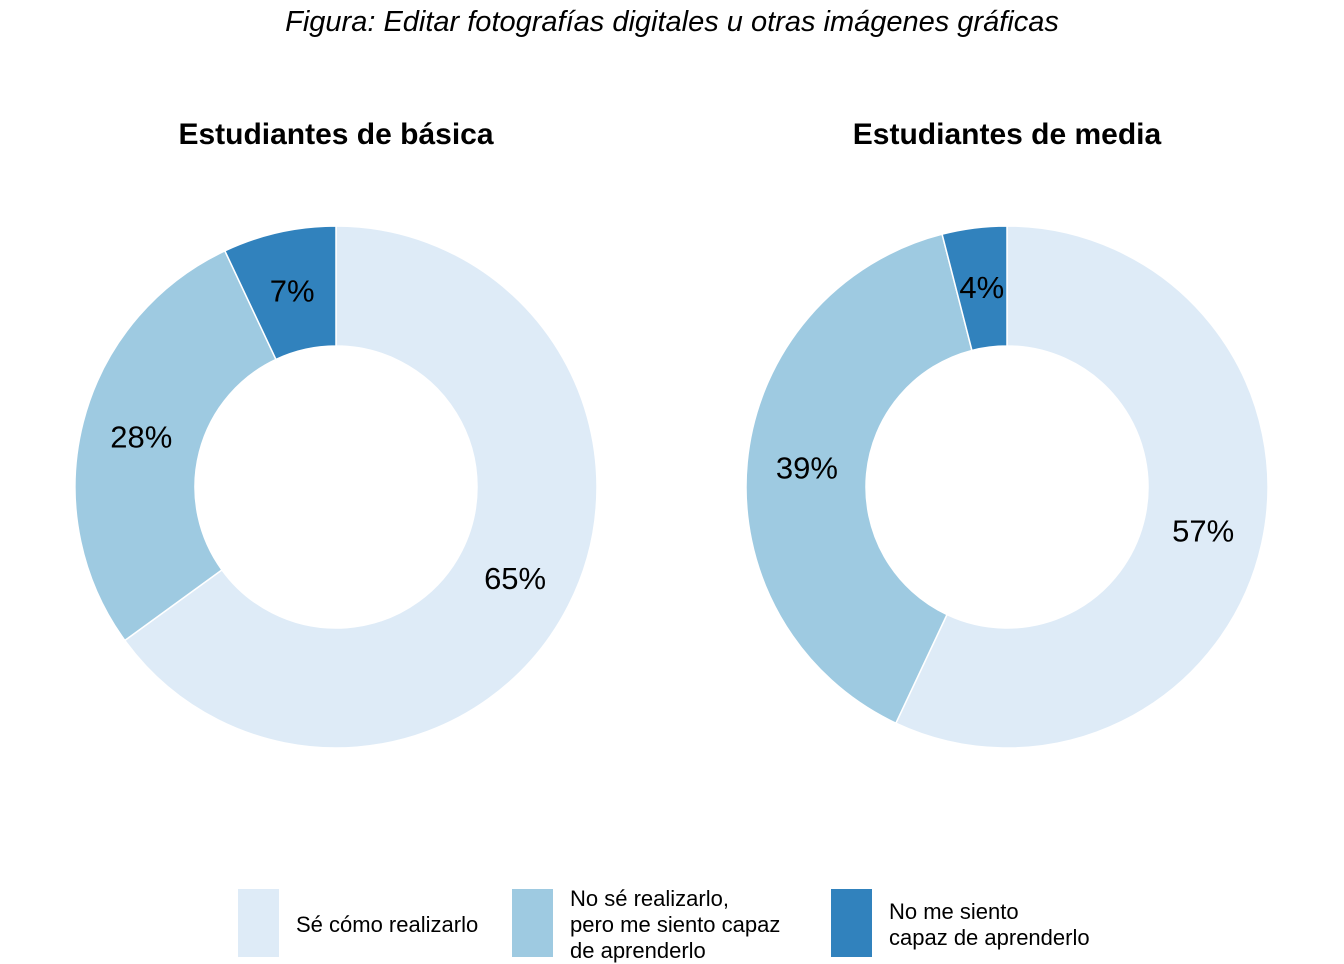  What do you see at coordinates (851, 923) in the screenshot?
I see `legend-swatch-no-me-siento` at bounding box center [851, 923].